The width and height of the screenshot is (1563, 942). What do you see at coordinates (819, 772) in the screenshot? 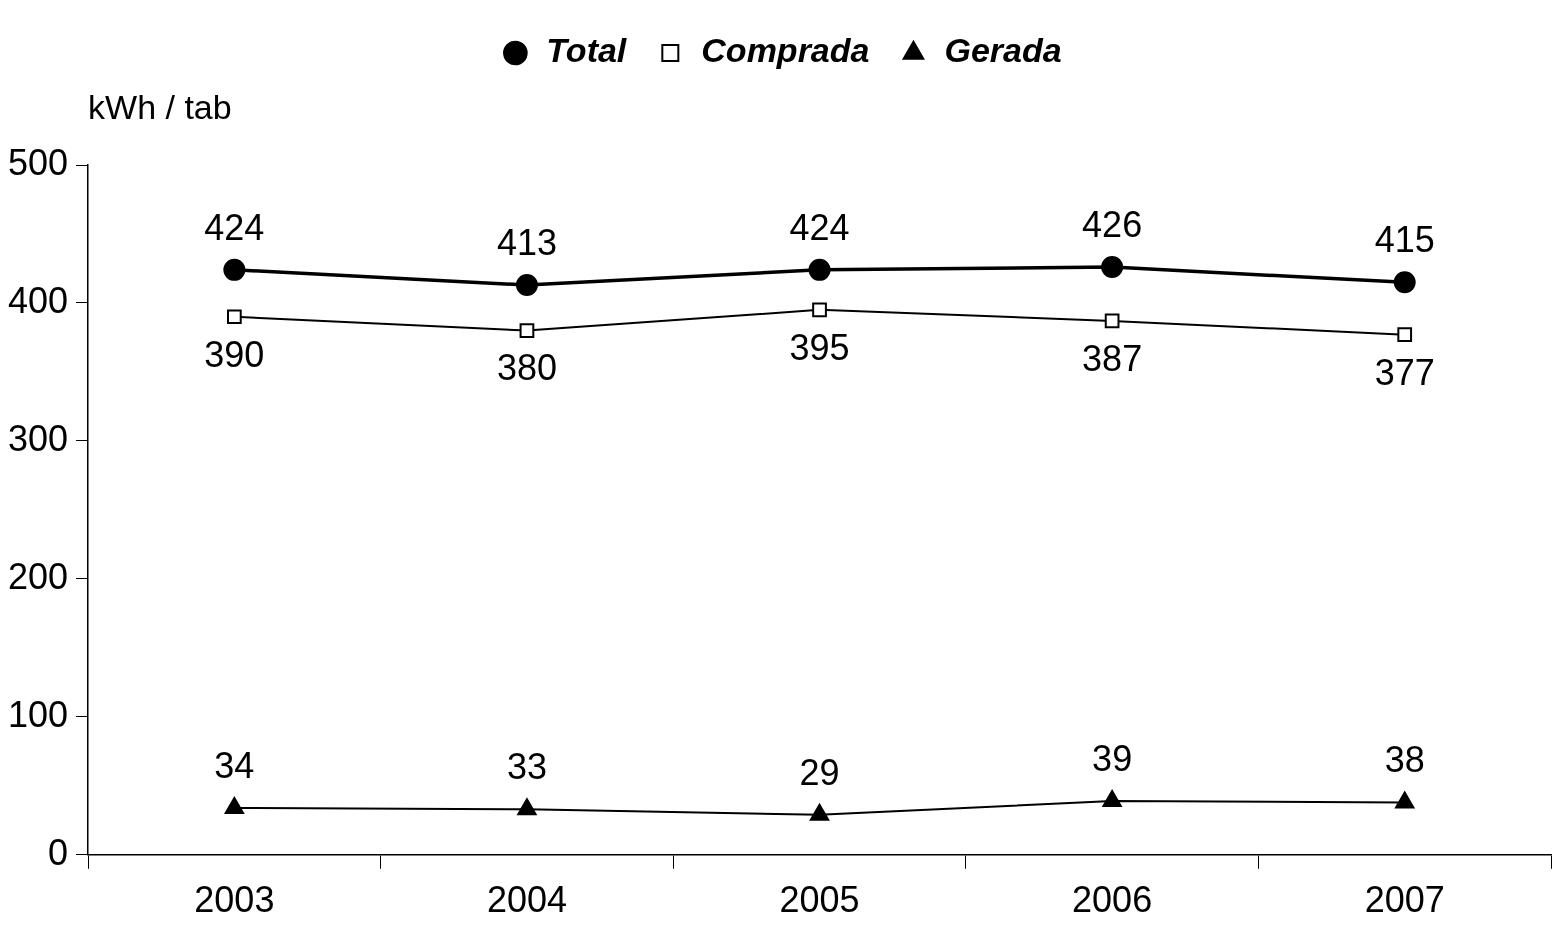
I see `data-label: 29` at bounding box center [819, 772].